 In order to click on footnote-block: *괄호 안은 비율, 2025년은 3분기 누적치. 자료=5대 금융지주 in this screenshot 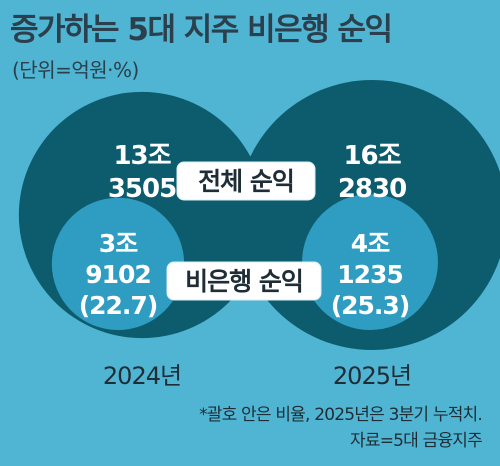, I will do `click(341, 428)`.